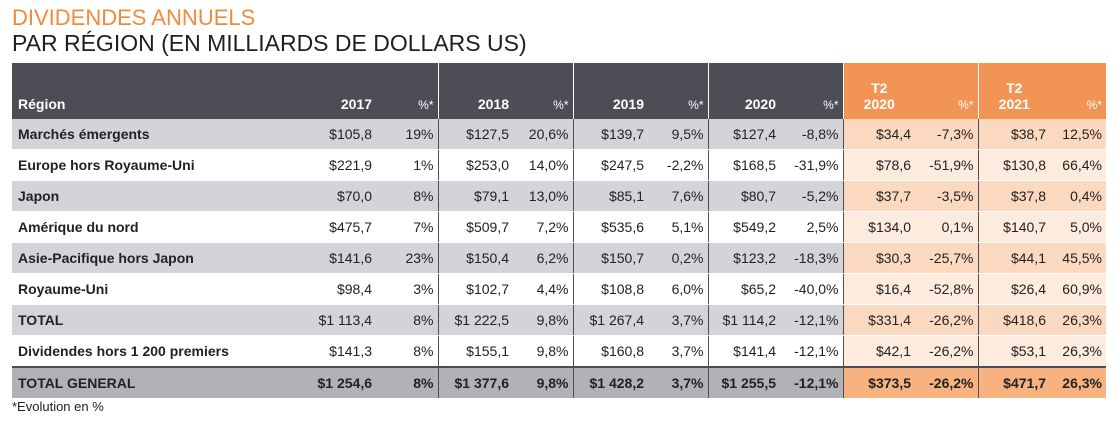  I want to click on row-region-label: Japon, so click(158, 196).